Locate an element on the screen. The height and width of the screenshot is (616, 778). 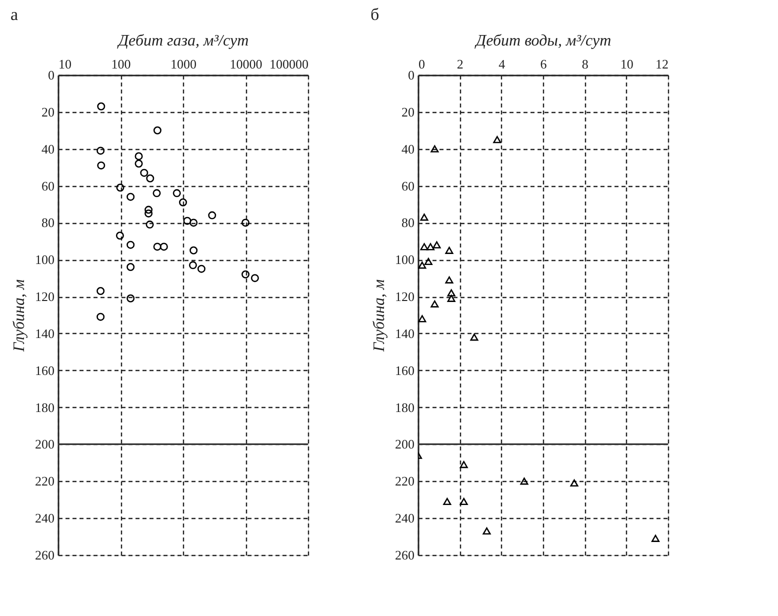
x-tick-label: 100 is located at coordinates (121, 64).